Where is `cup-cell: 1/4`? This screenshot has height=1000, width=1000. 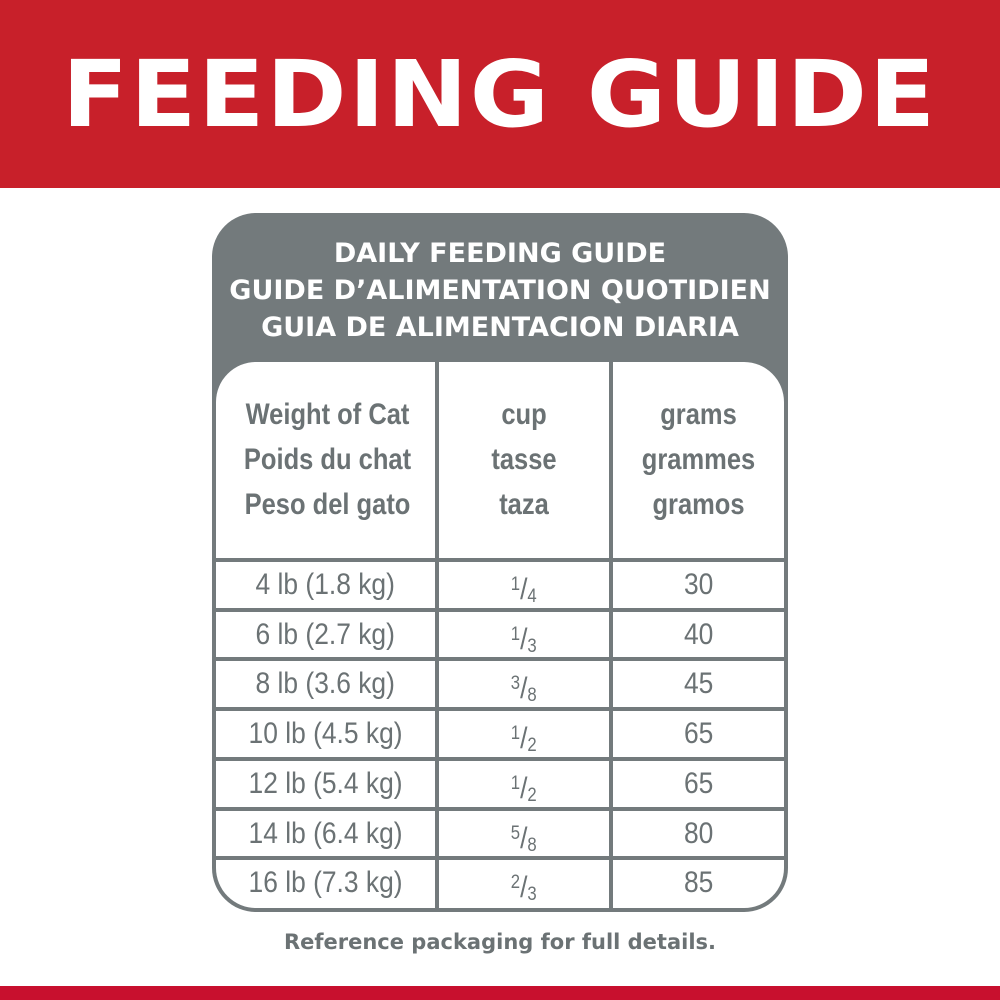 cup-cell: 1/4 is located at coordinates (524, 585).